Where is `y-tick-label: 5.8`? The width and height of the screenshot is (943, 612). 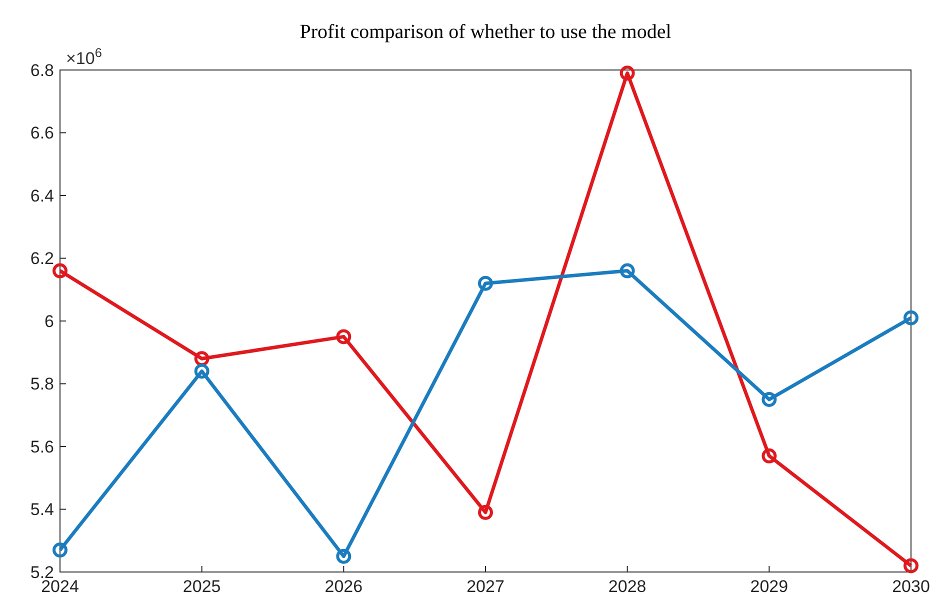 y-tick-label: 5.8 is located at coordinates (42, 384).